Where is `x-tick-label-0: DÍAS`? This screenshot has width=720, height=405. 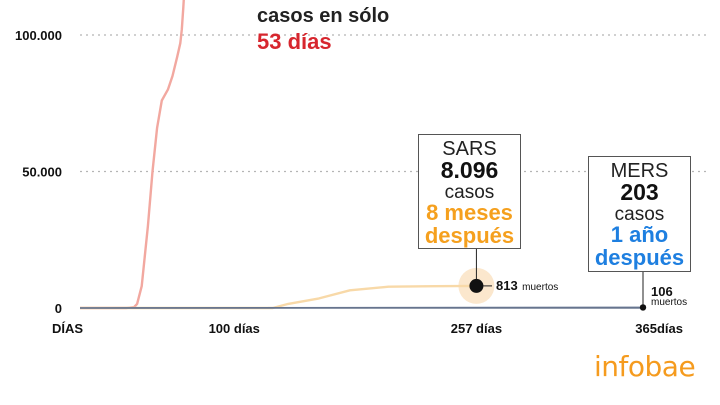 x-tick-label-0: DÍAS is located at coordinates (67, 328).